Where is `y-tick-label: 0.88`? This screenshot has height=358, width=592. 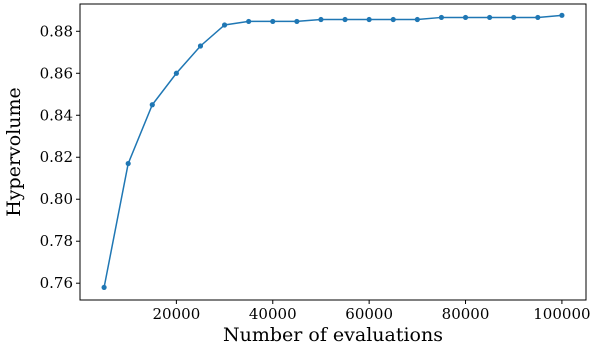
y-tick-label: 0.88 is located at coordinates (56, 31).